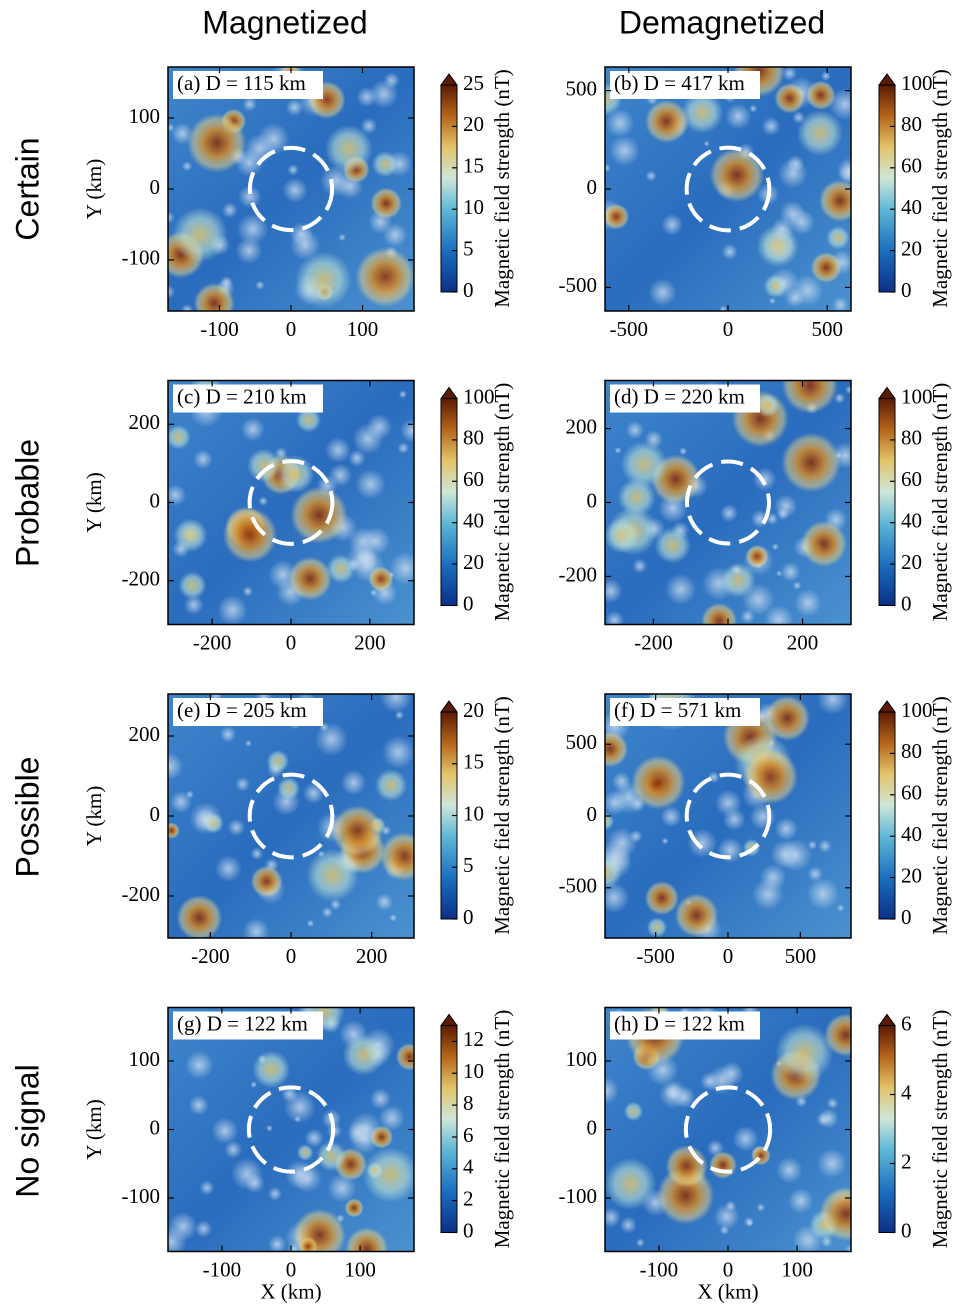  Describe the element at coordinates (27, 188) in the screenshot. I see `row-title: Certain` at that location.